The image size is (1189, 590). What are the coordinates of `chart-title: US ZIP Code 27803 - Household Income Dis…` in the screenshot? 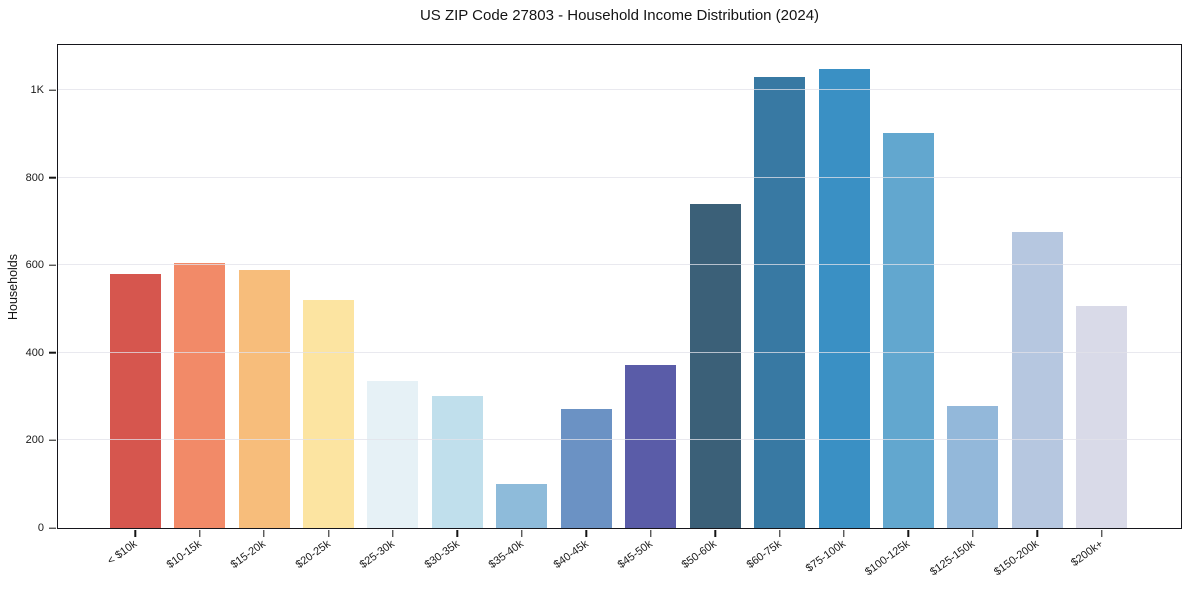 It's located at (619, 15).